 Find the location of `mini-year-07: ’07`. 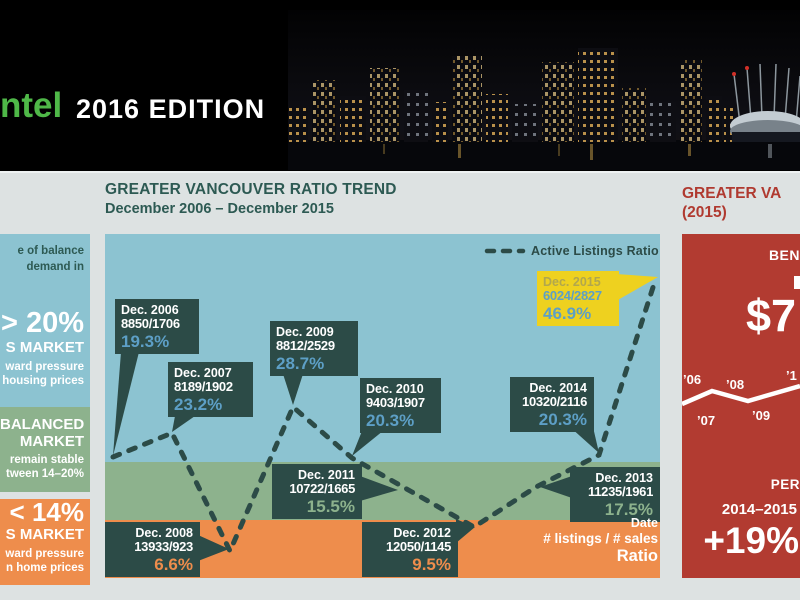

mini-year-07: ’07 is located at coordinates (706, 420).